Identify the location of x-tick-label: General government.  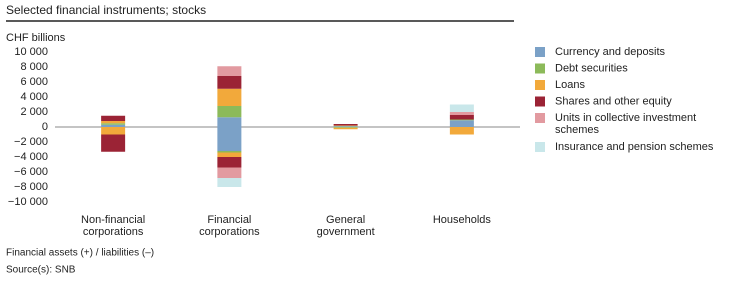
(346, 226).